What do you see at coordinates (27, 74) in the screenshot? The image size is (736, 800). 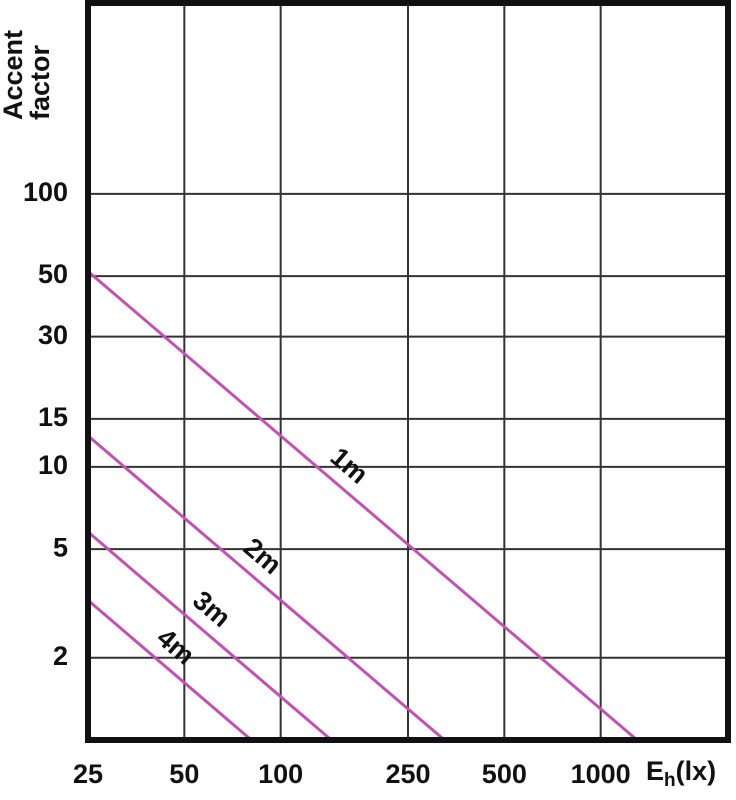 I see `y-axis-label: Accent factor` at bounding box center [27, 74].